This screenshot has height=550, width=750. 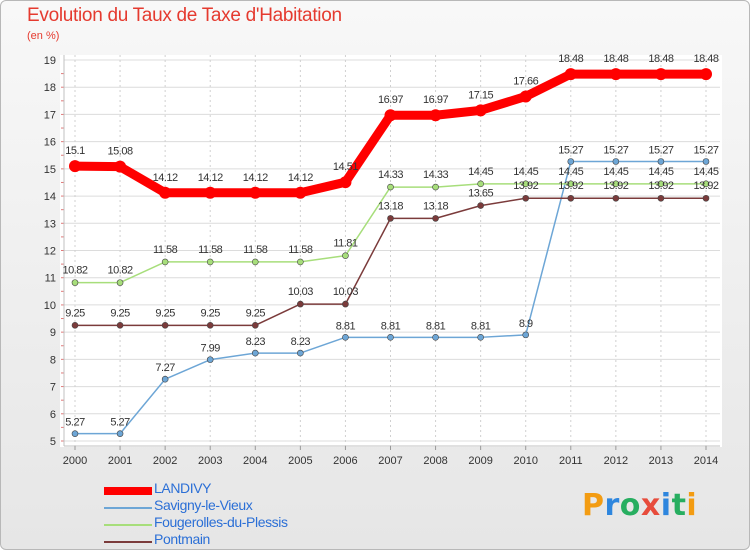 What do you see at coordinates (53, 360) in the screenshot?
I see `y-tick-label: 8` at bounding box center [53, 360].